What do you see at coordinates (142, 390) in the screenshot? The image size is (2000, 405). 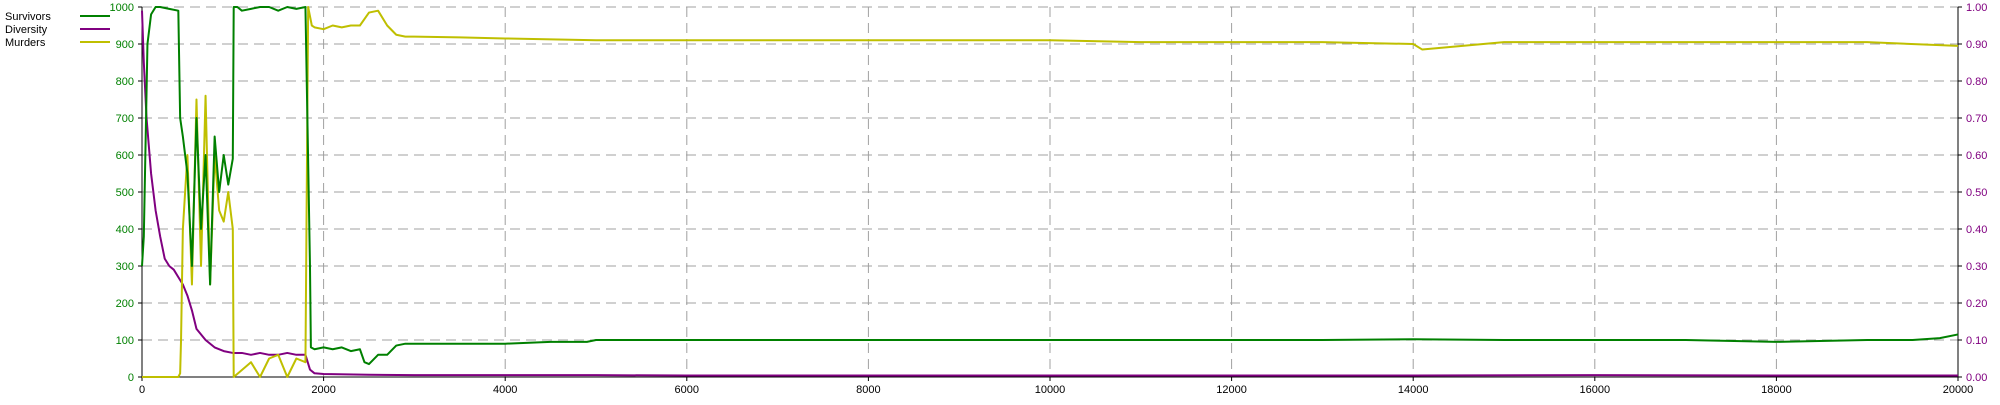 I see `x-tick-label: 0` at bounding box center [142, 390].